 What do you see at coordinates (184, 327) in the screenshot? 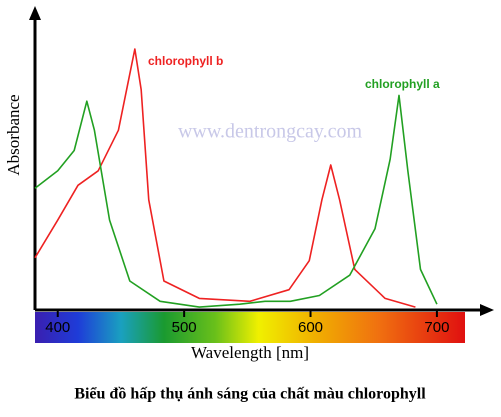
I see `x-tick-label: 500` at bounding box center [184, 327].